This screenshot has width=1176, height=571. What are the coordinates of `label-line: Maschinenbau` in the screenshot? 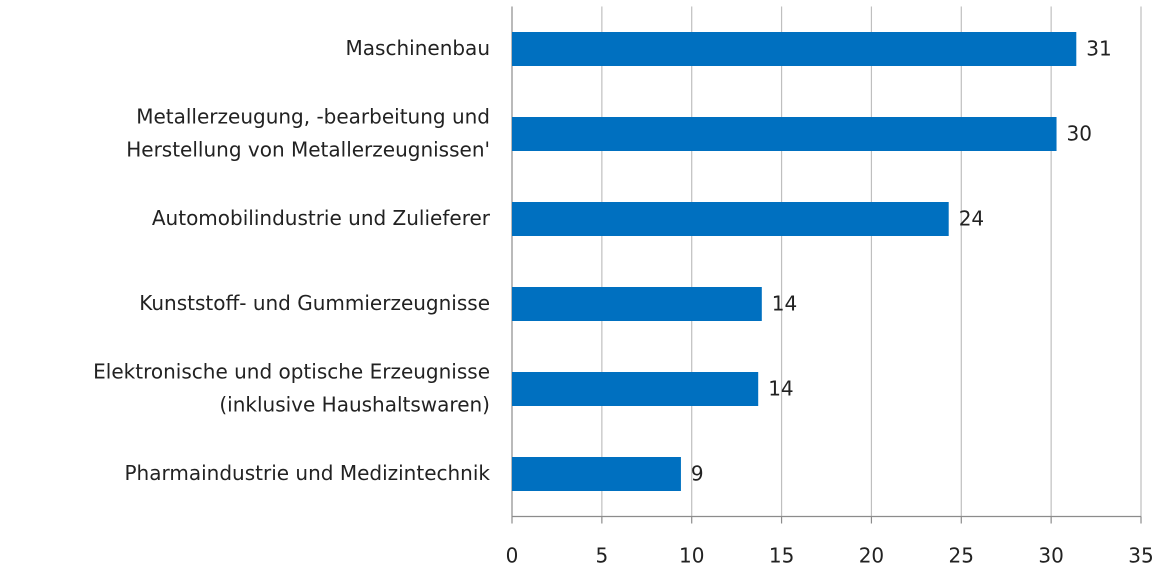 It's located at (418, 48).